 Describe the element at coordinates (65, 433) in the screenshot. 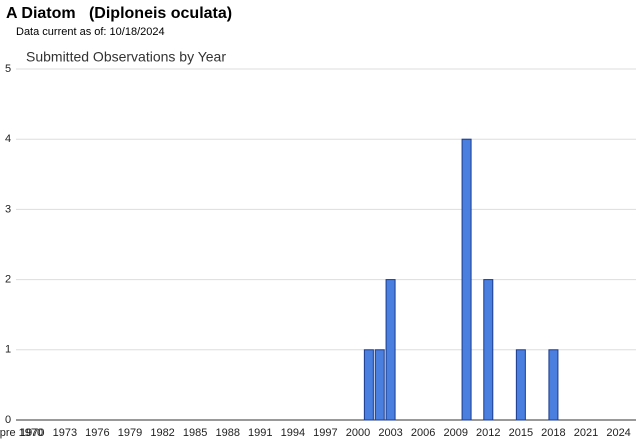

I see `x-tick-label: 1973` at that location.